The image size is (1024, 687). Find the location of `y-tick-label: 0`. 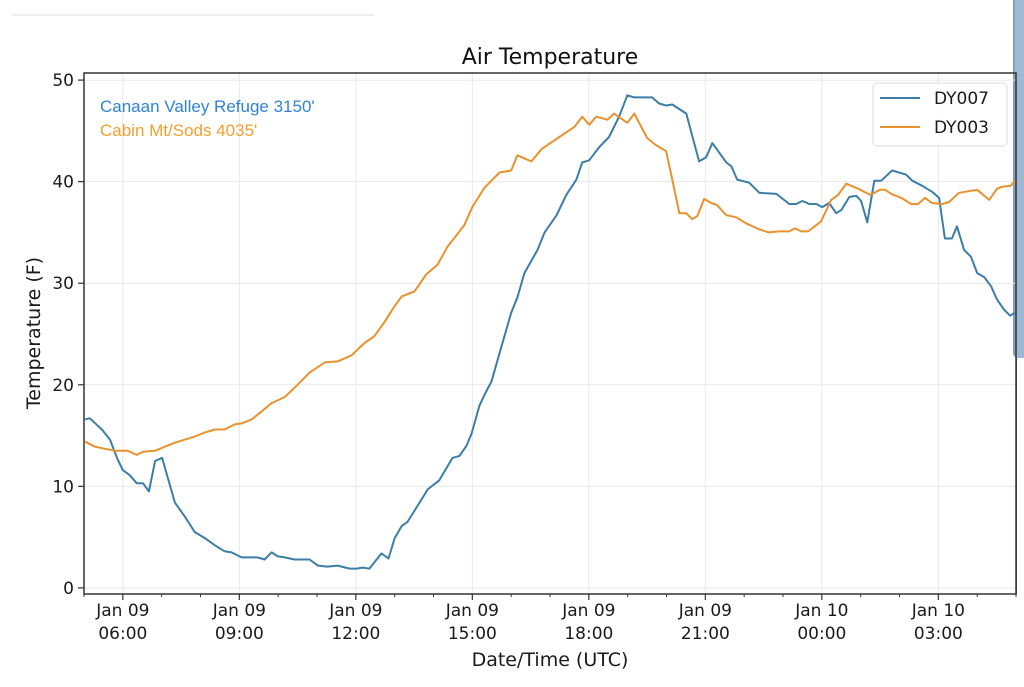

y-tick-label: 0 is located at coordinates (68, 589).